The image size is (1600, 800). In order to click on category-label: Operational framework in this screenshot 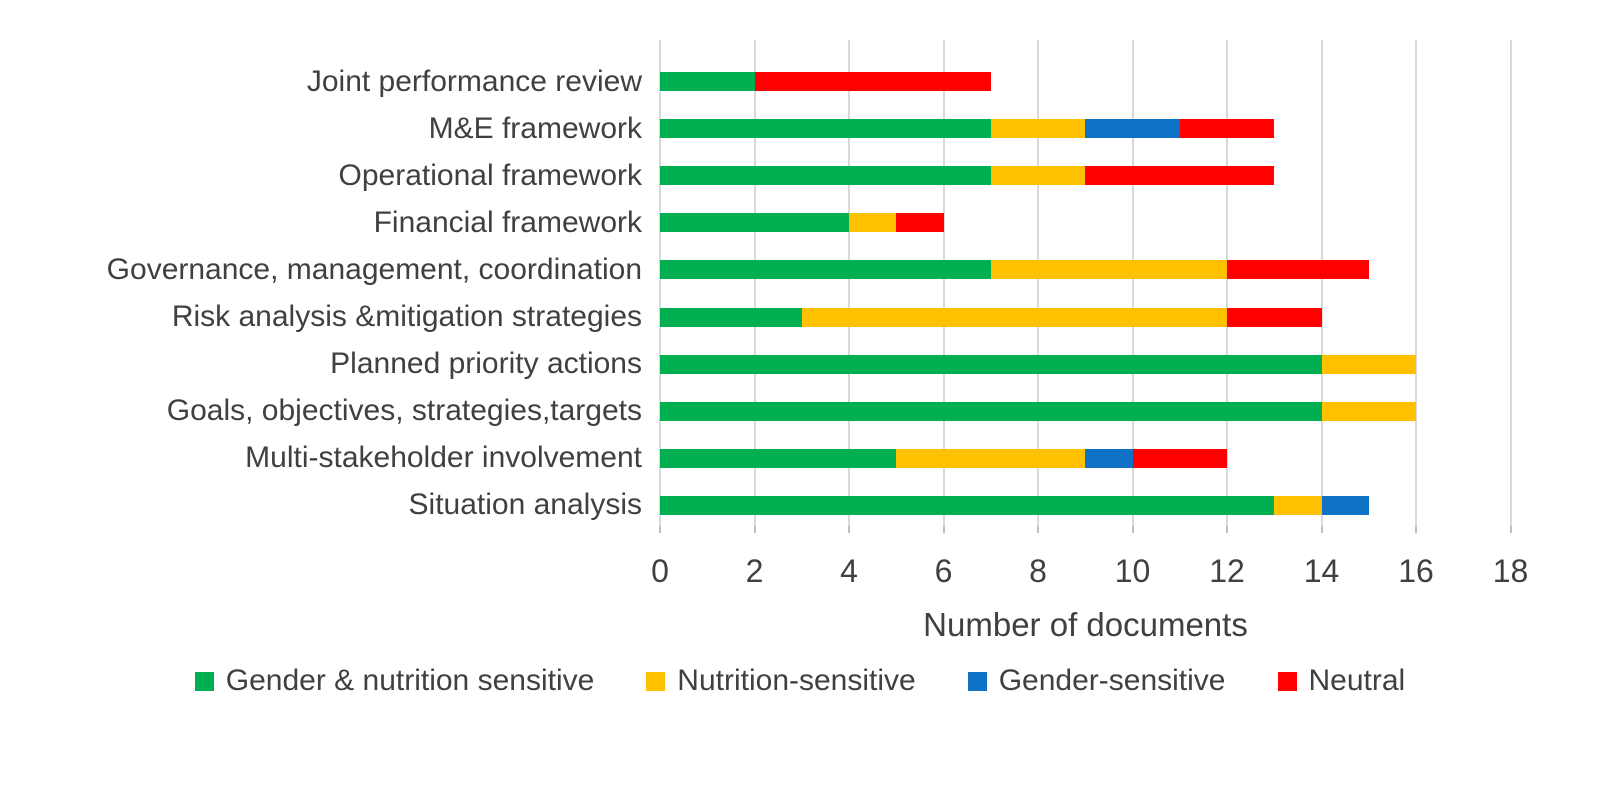, I will do `click(490, 175)`.